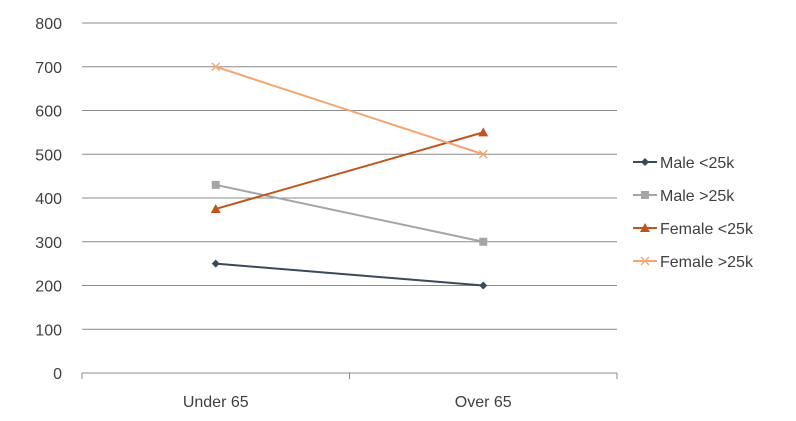 This screenshot has width=796, height=421. Describe the element at coordinates (48, 155) in the screenshot. I see `y-tick-label: 500` at that location.